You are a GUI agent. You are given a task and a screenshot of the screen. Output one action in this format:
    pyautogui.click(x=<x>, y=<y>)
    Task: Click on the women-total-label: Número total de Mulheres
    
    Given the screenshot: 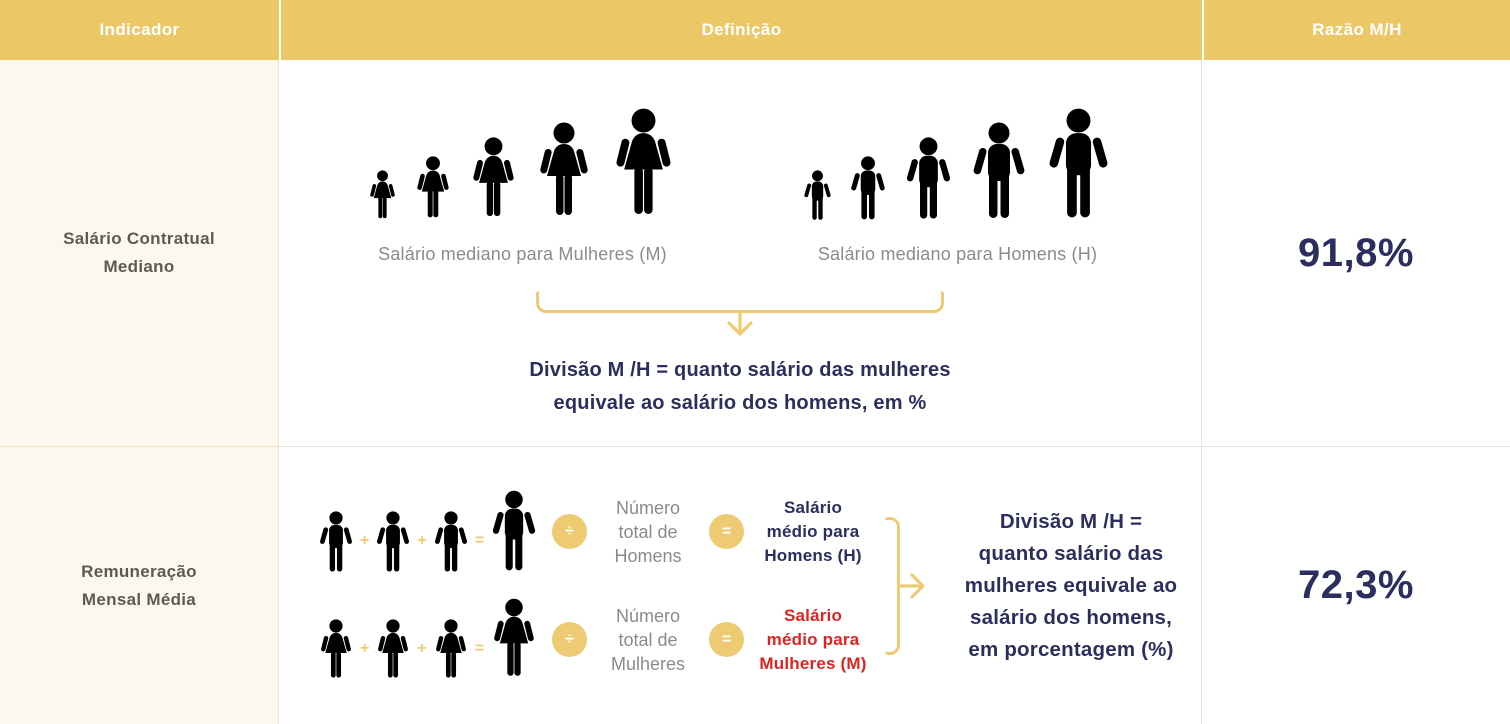 What is the action you would take?
    pyautogui.click(x=648, y=640)
    